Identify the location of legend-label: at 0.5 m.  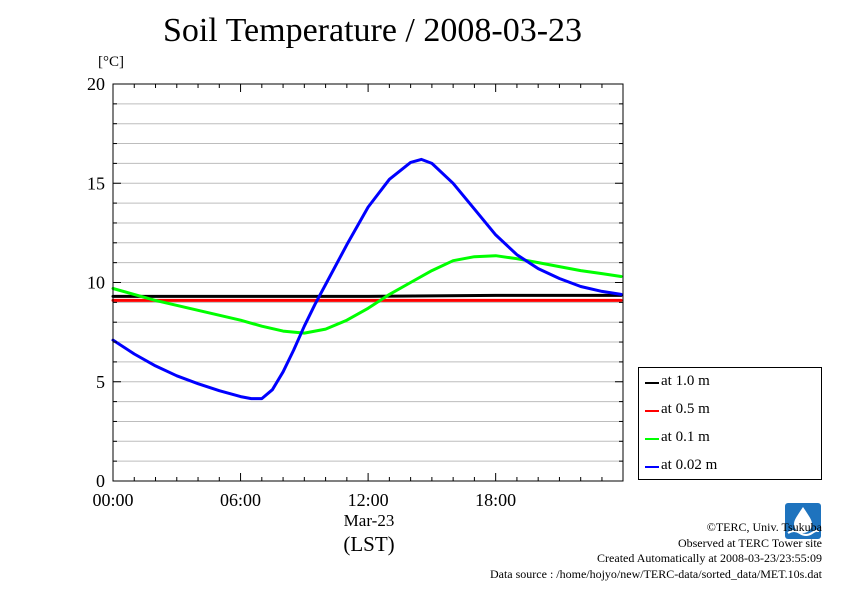
(685, 409).